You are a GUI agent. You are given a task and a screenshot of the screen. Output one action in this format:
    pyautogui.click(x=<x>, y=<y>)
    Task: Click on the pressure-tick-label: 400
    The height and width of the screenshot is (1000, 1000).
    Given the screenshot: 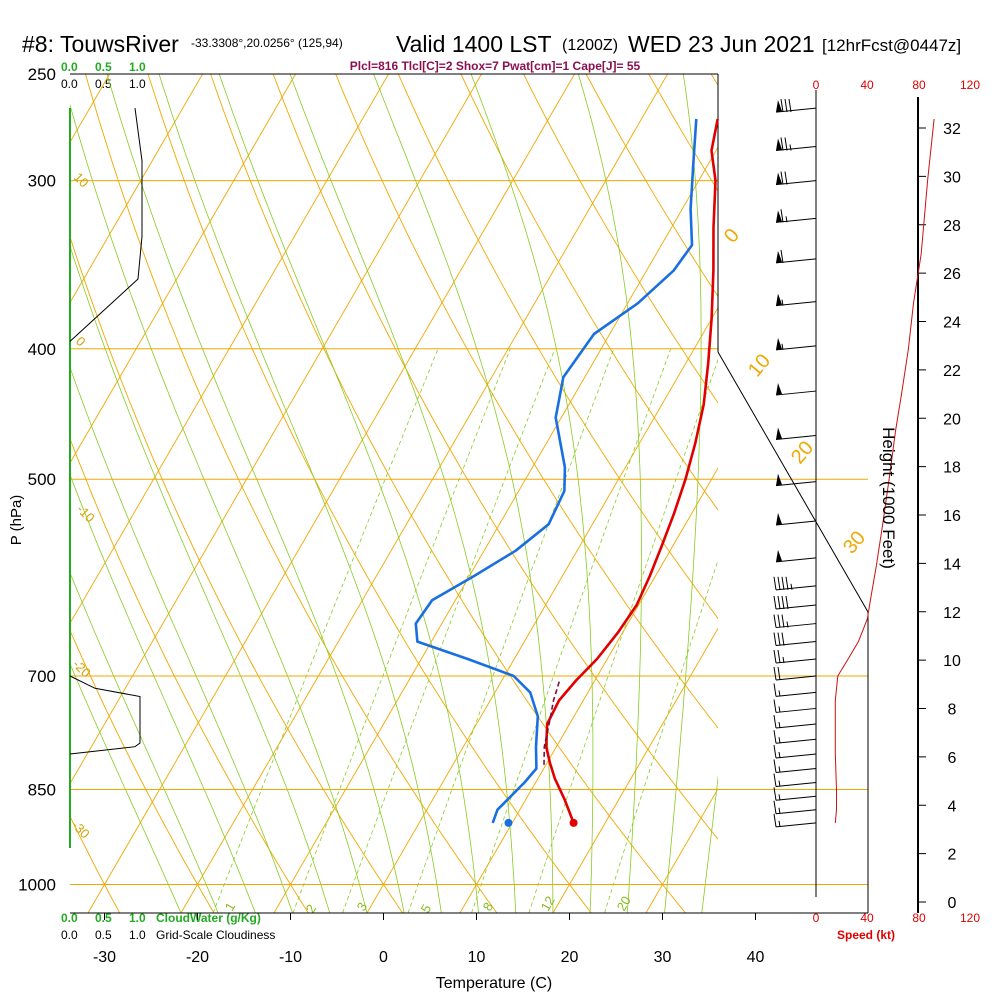 What is the action you would take?
    pyautogui.click(x=42, y=349)
    